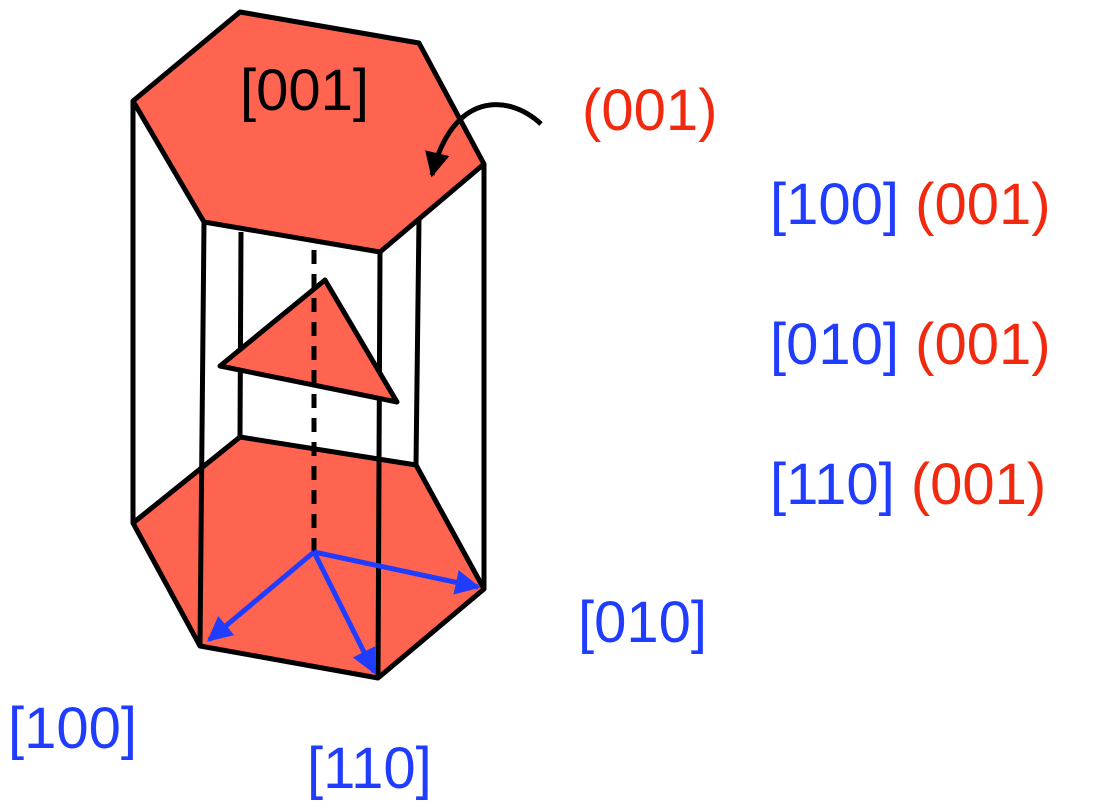 The height and width of the screenshot is (809, 1094). I want to click on direction-vectors, so click(344, 612).